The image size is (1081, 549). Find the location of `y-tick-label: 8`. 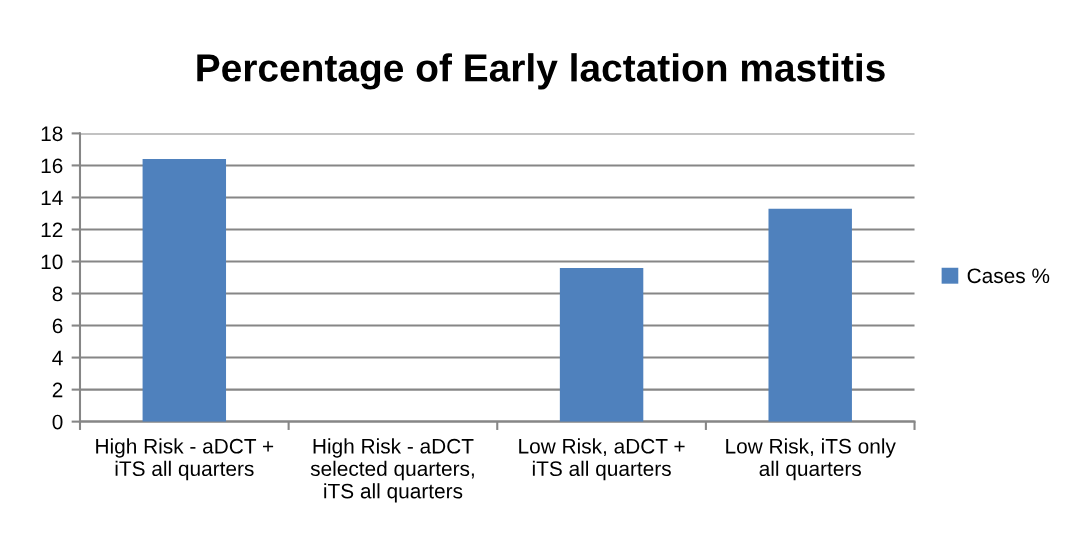

y-tick-label: 8 is located at coordinates (57, 294).